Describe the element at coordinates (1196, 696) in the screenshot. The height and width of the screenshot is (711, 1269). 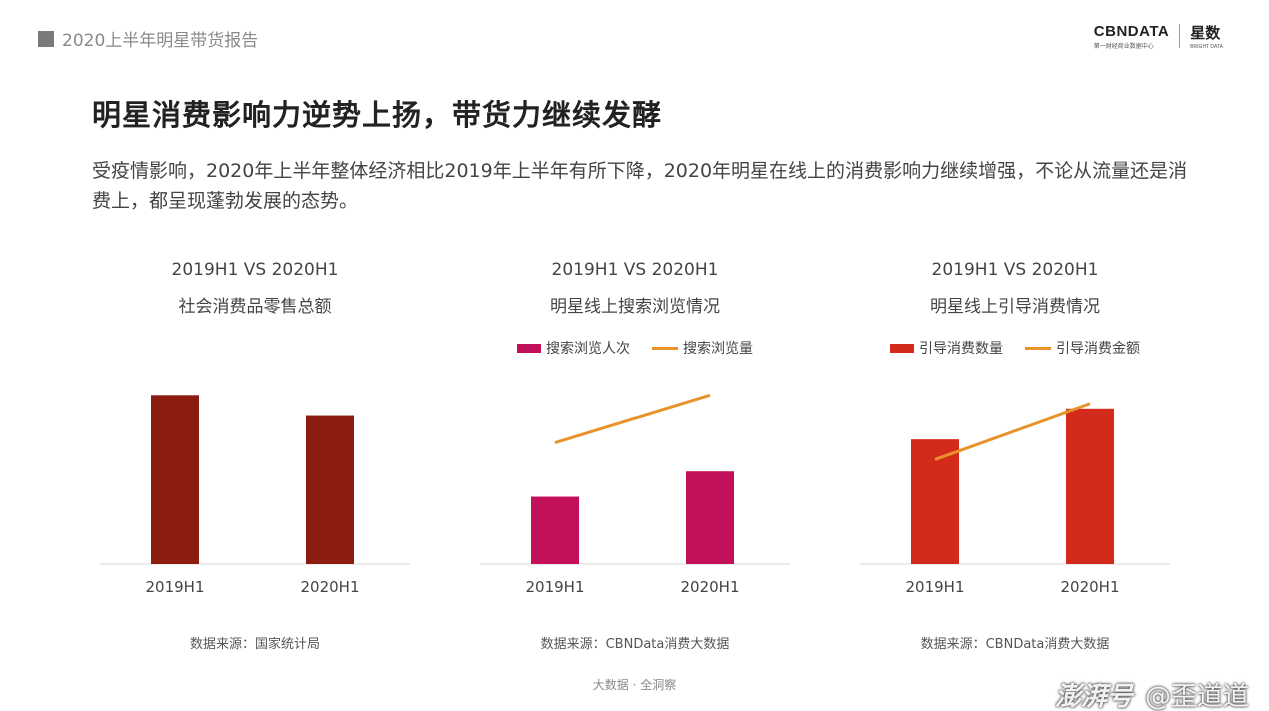
I see `watermark-author: @歪道道` at that location.